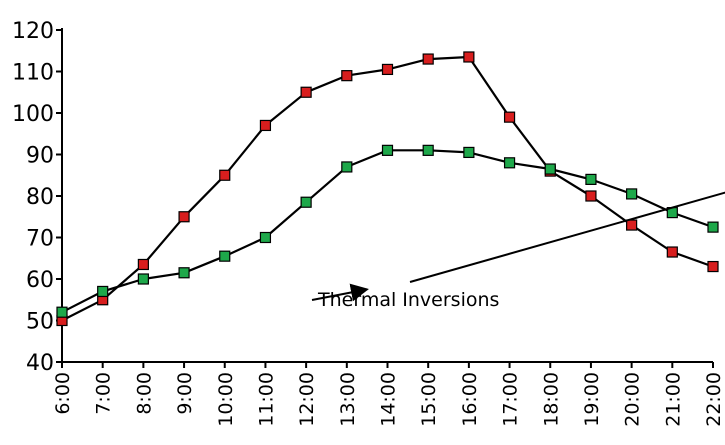 The height and width of the screenshot is (445, 725). Describe the element at coordinates (104, 393) in the screenshot. I see `x-tick-label: 7:00` at that location.